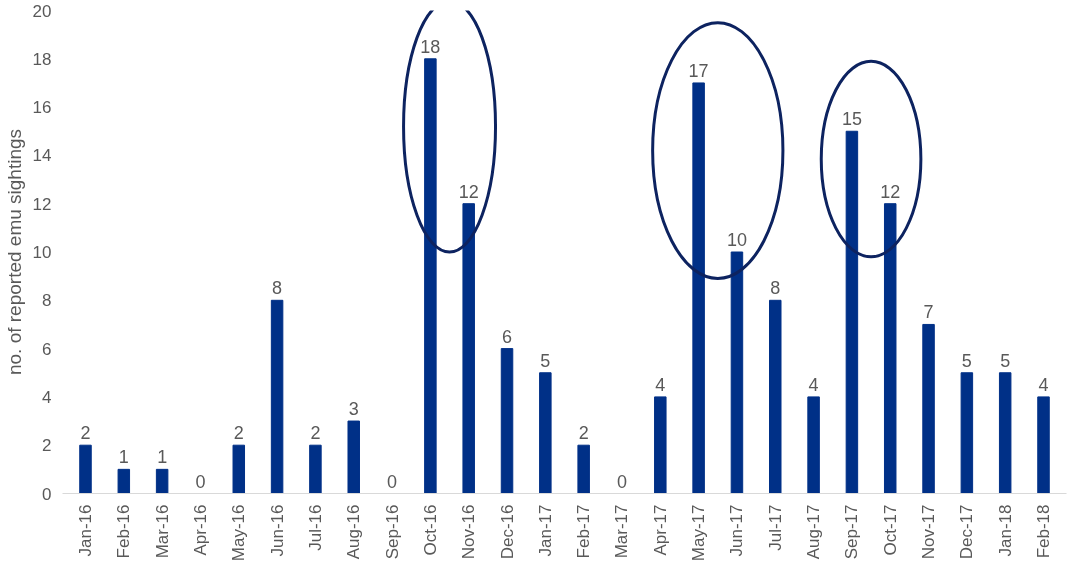 This screenshot has width=1071, height=564. What do you see at coordinates (124, 531) in the screenshot?
I see `x-tick-label: Feb-16` at bounding box center [124, 531].